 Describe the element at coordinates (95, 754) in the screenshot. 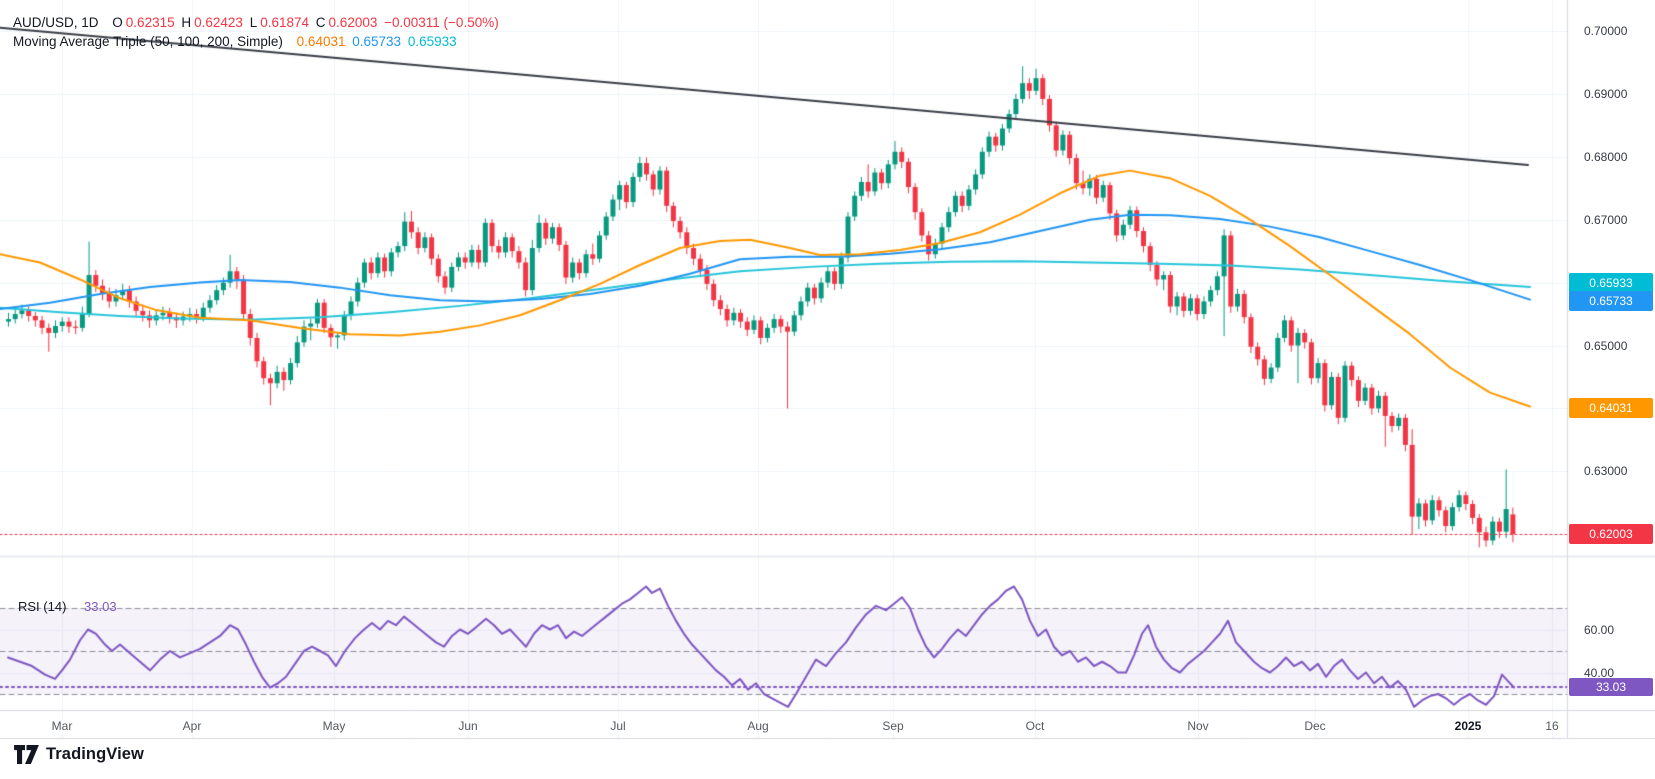

I see `tradingview-logo-text: TradingView` at that location.